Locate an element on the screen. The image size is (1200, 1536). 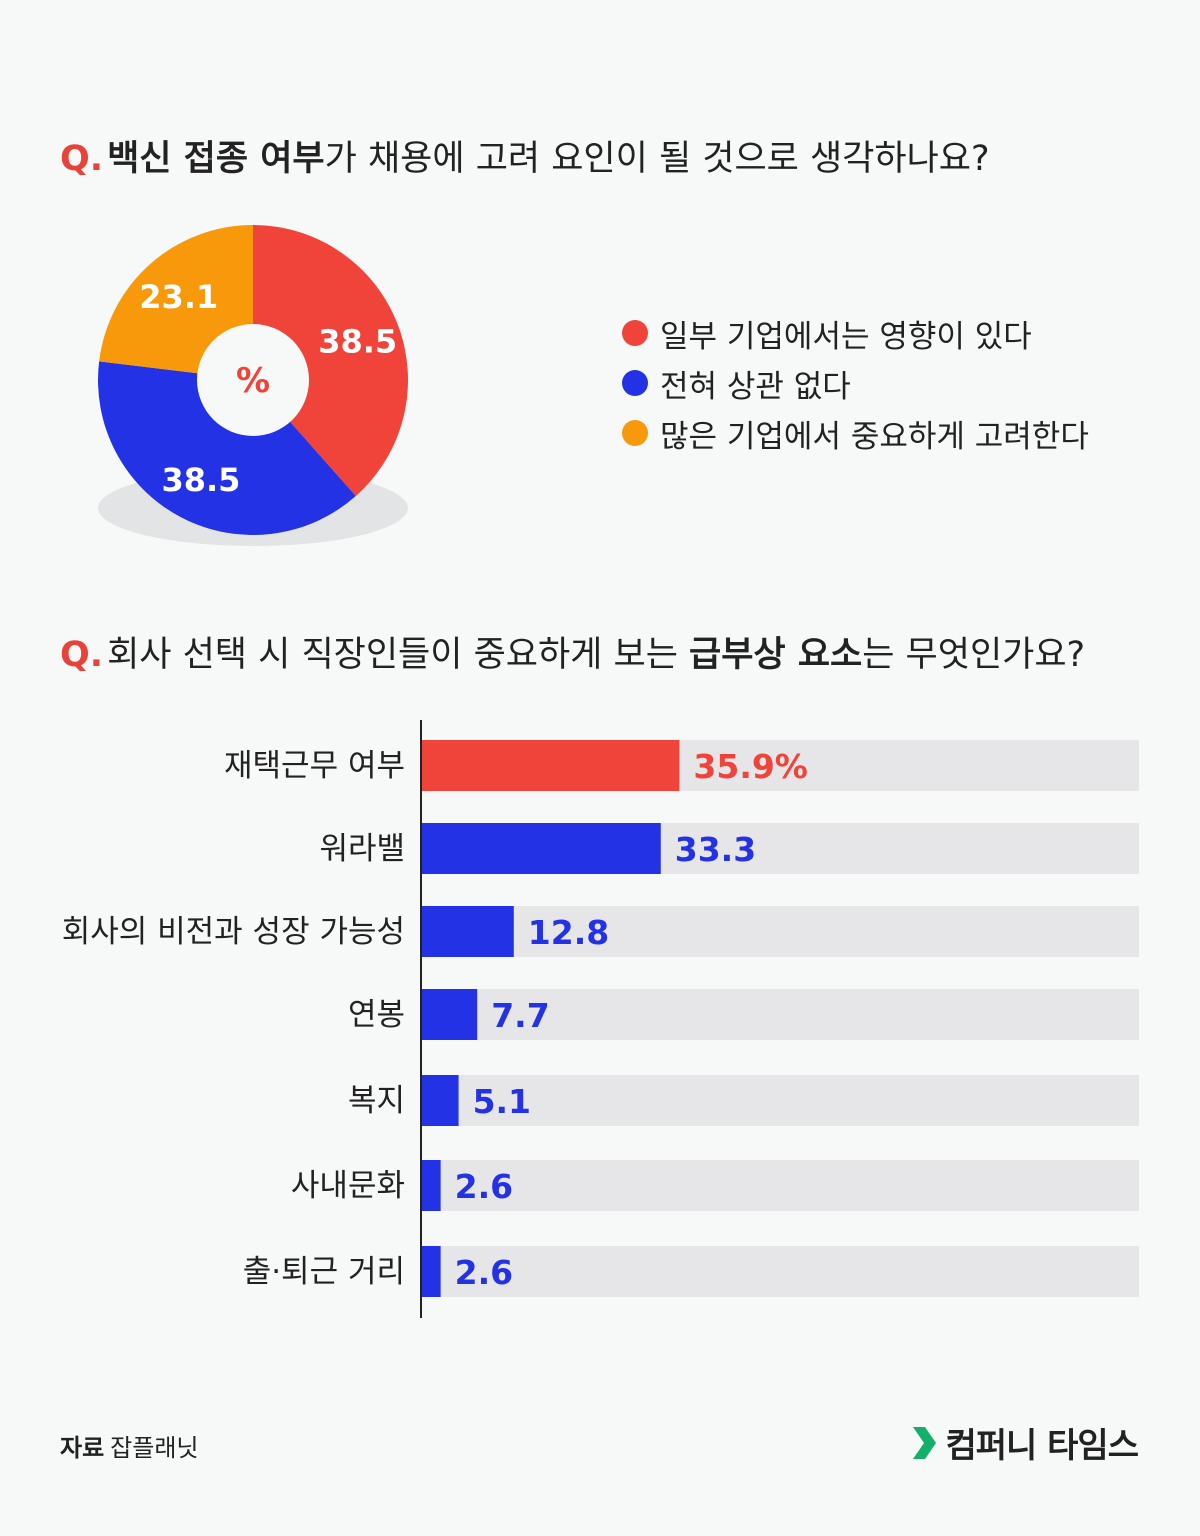
legend-item: 일부 기업에서는 영향이 있다 is located at coordinates (855, 333).